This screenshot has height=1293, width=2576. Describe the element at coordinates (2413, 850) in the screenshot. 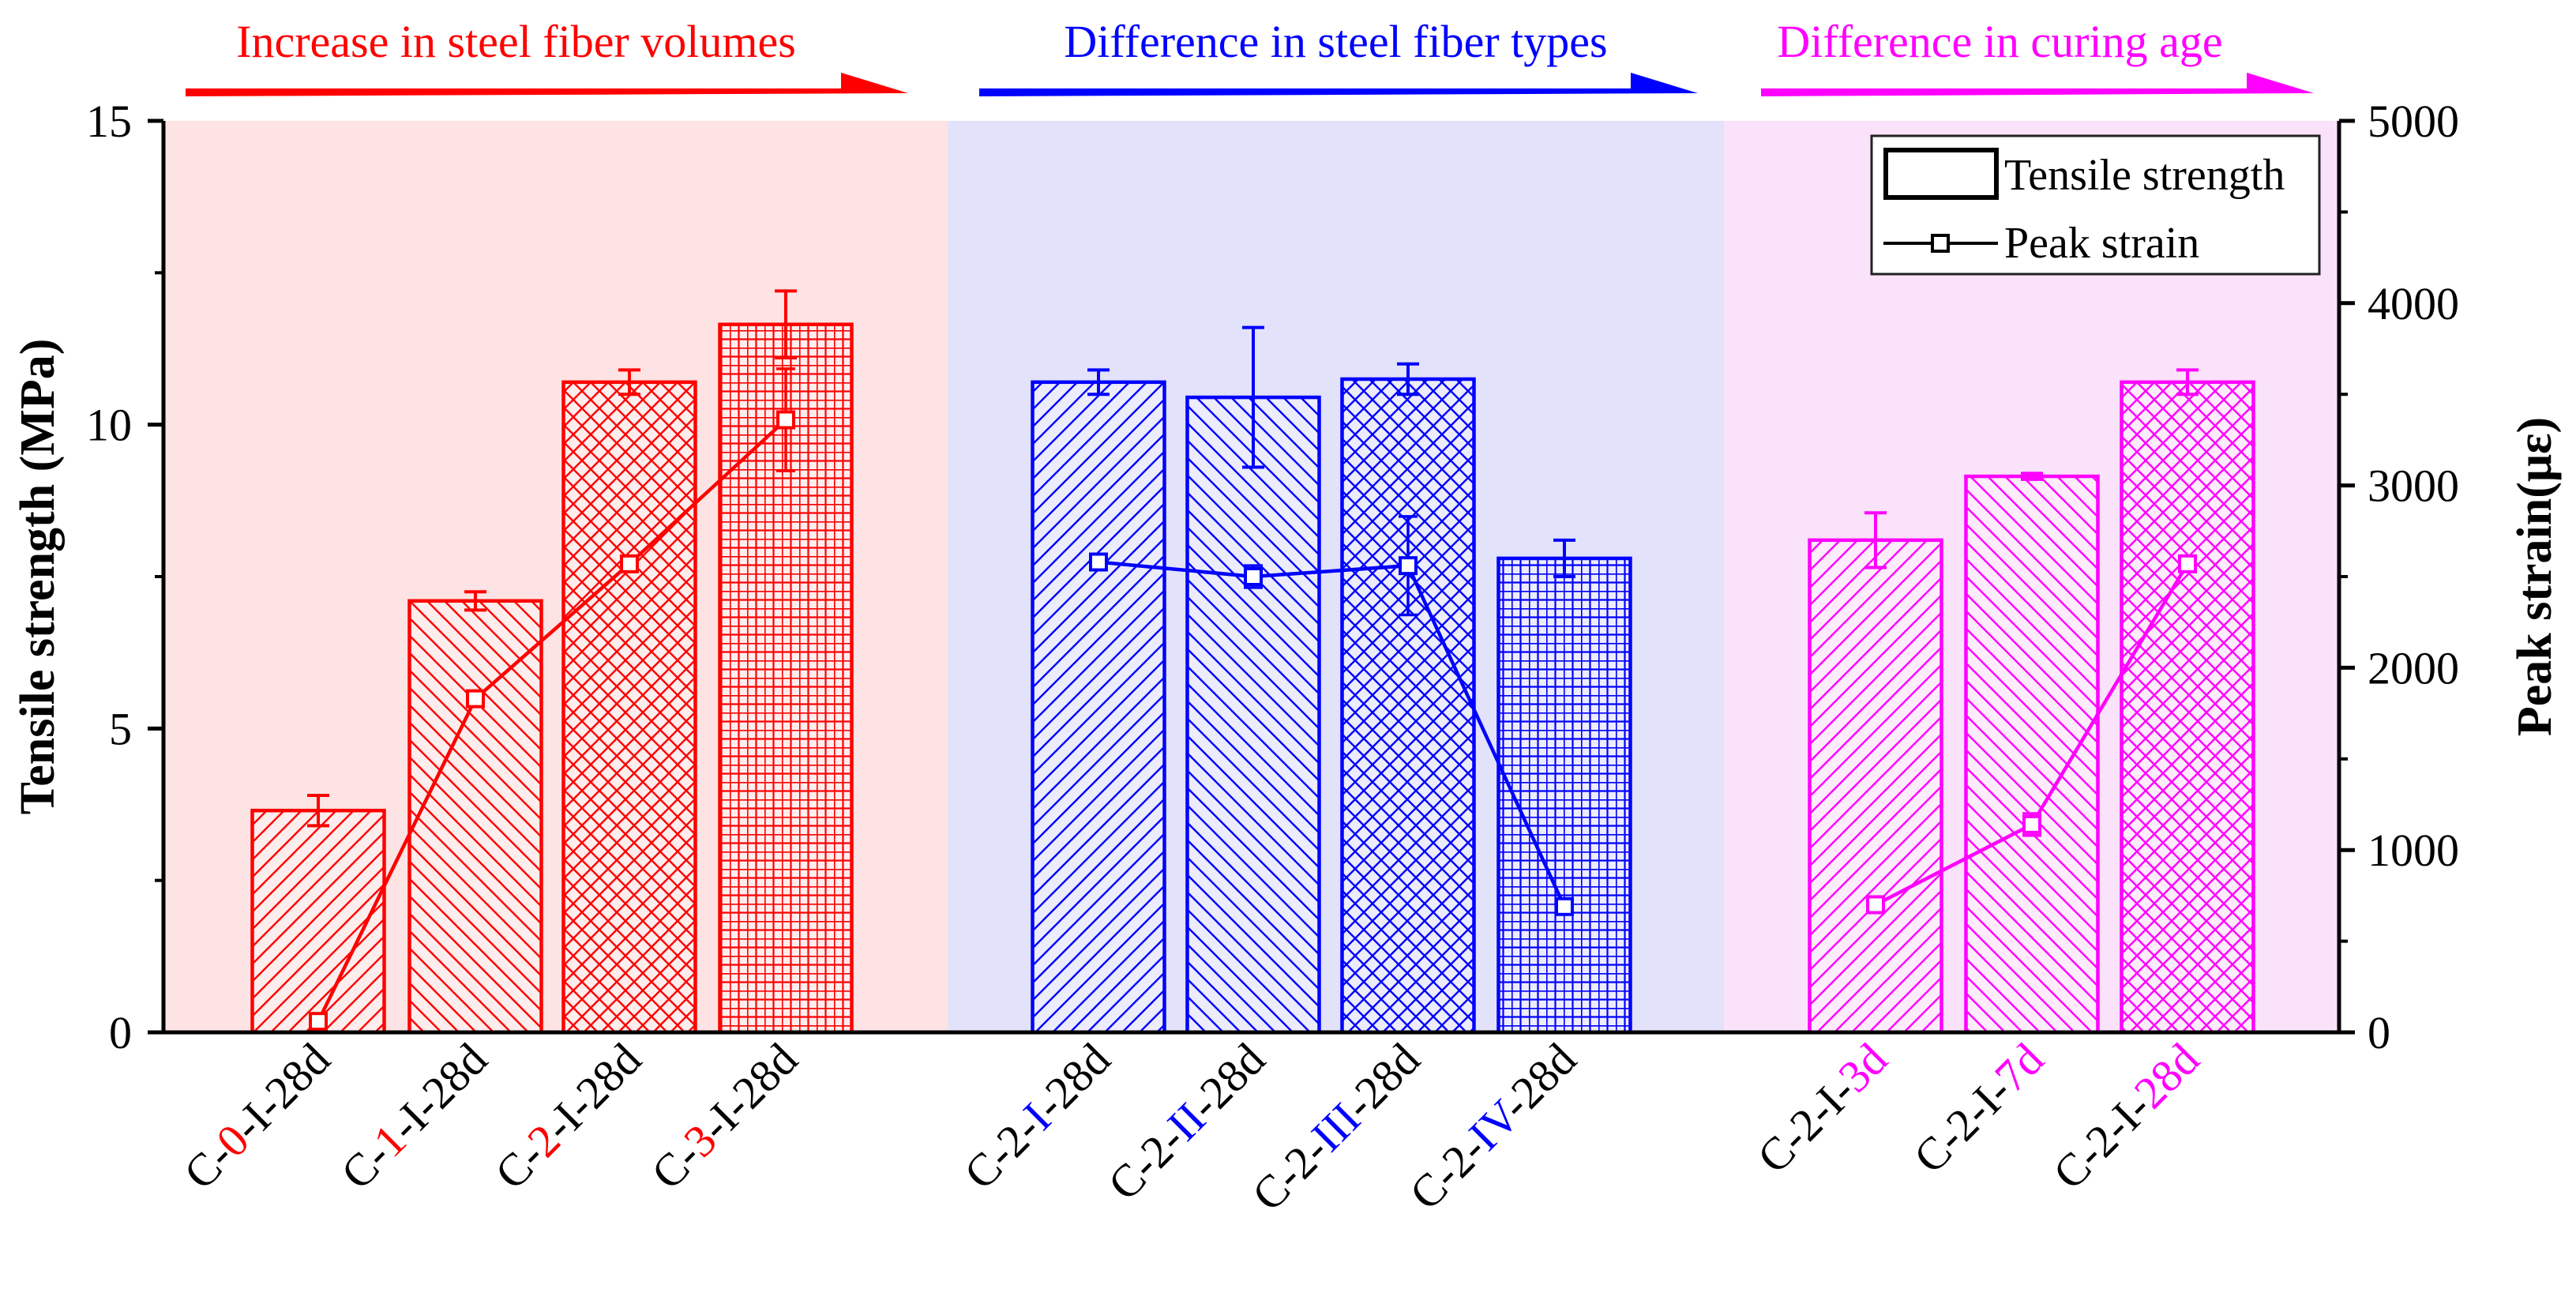

I see `y2-tick-label: 1000` at that location.